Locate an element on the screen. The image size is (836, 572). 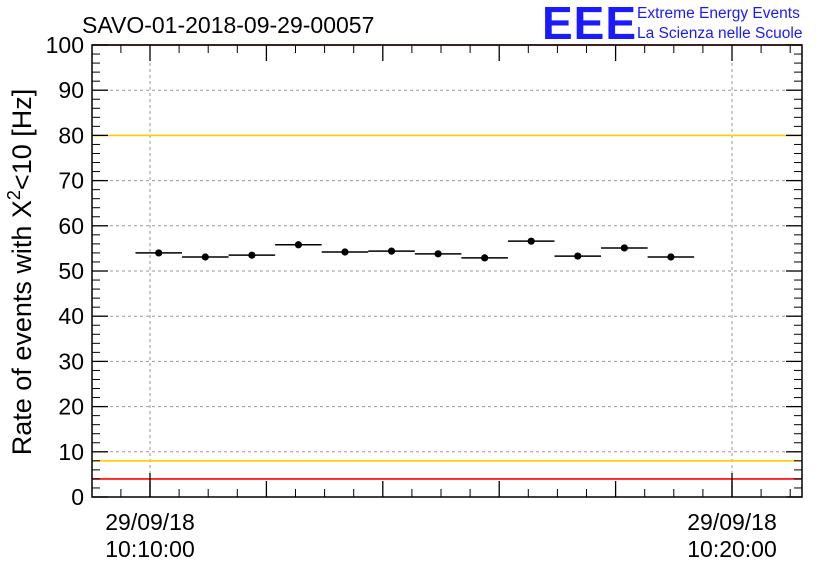
y-tick-label: 100 is located at coordinates (65, 45).